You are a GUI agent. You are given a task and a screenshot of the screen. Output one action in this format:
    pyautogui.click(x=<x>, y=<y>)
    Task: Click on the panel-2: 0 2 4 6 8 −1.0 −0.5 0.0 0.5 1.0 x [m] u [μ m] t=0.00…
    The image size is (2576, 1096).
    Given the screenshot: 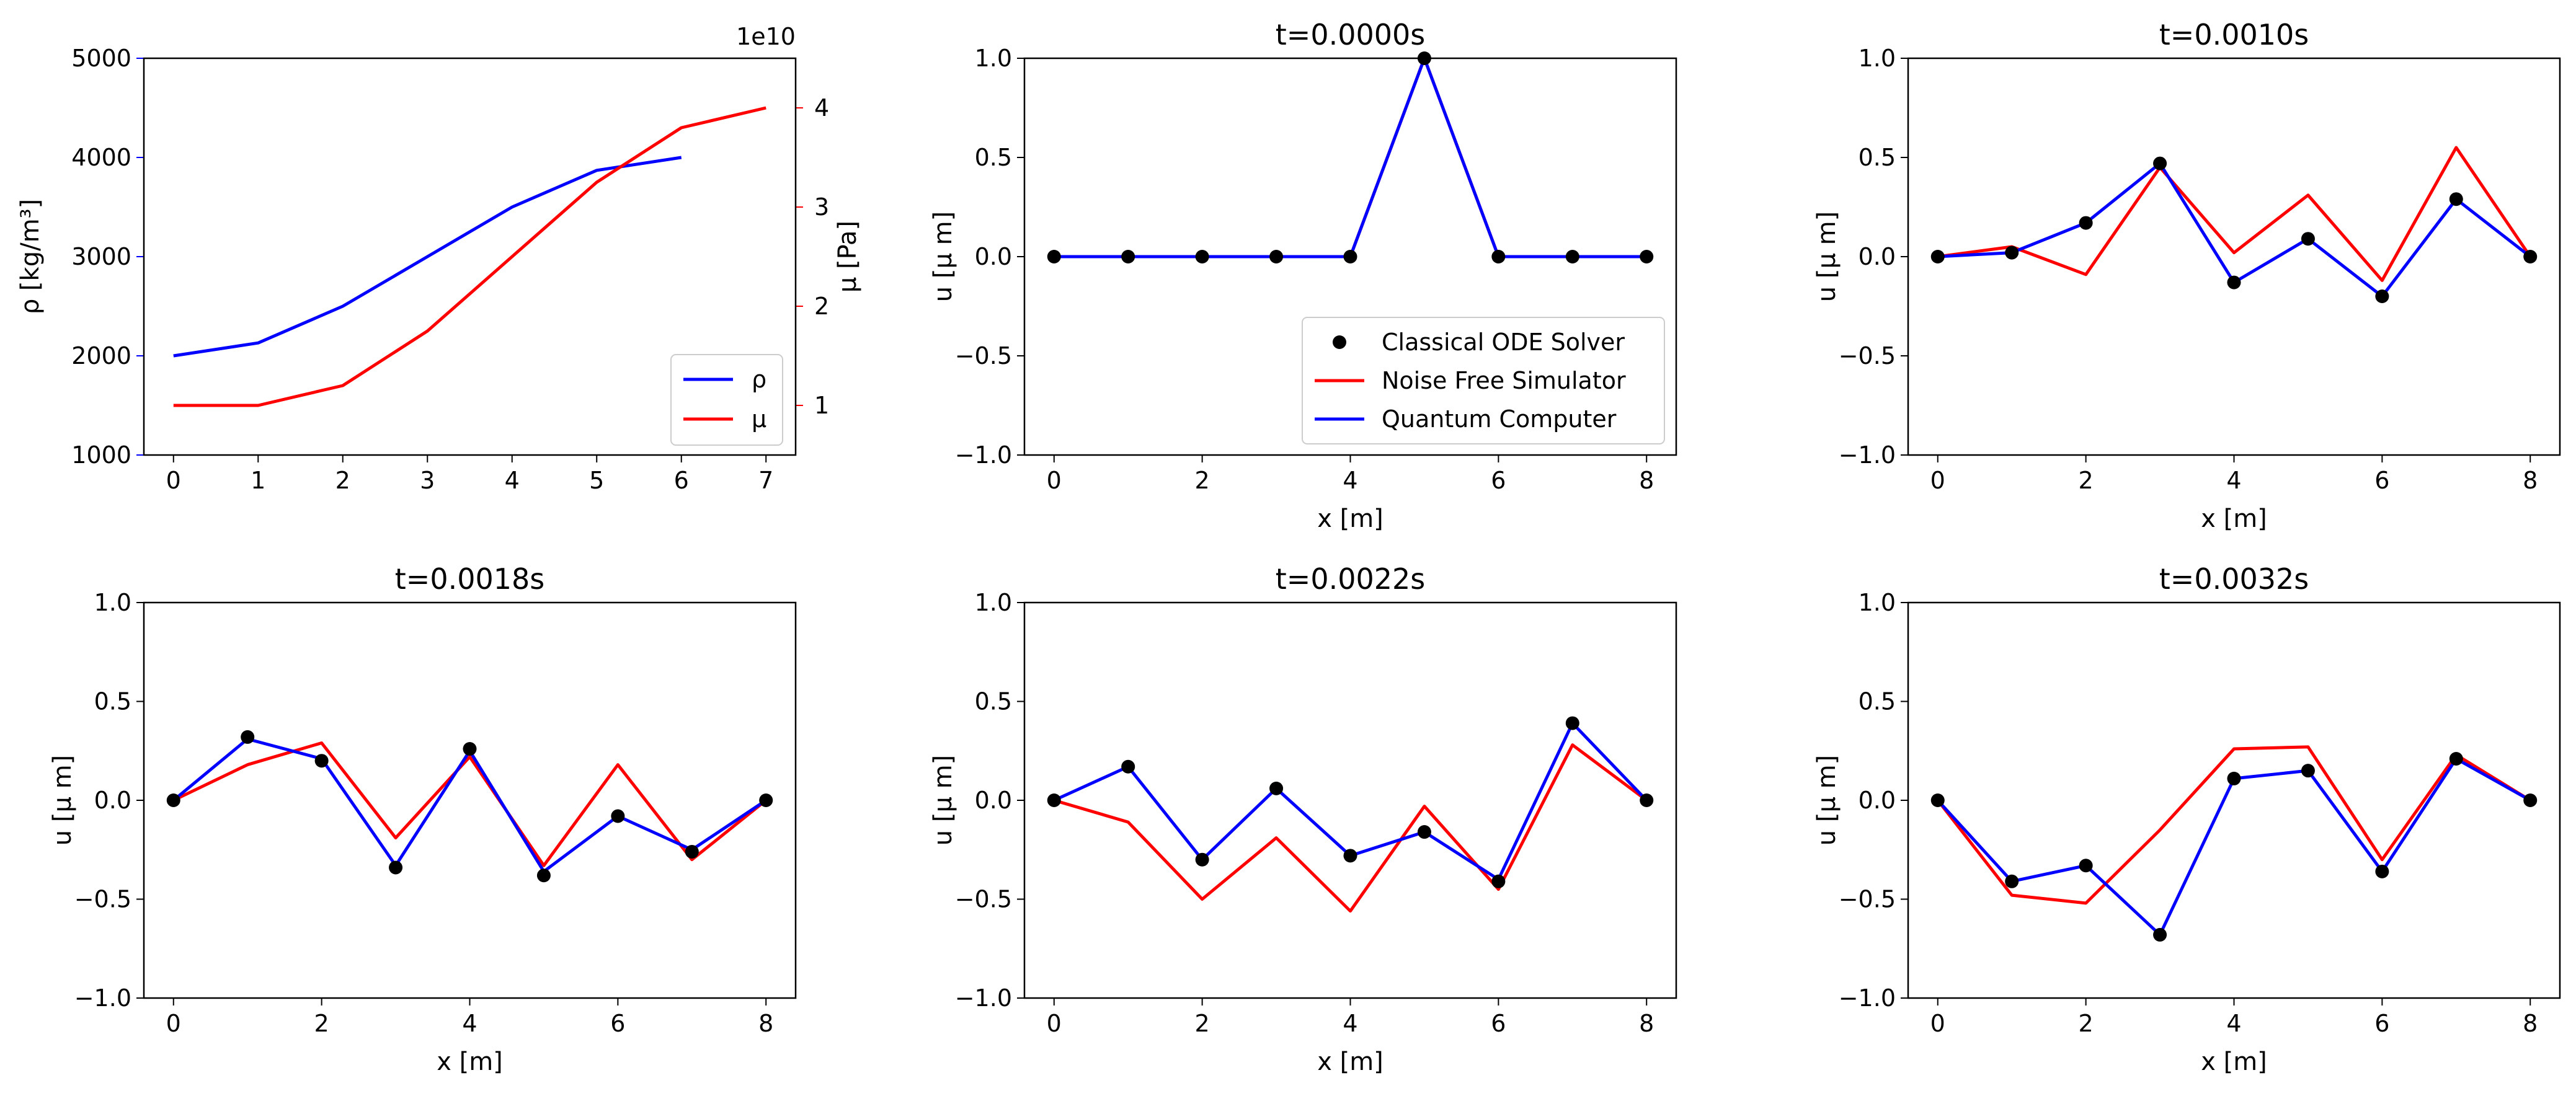 What is the action you would take?
    pyautogui.click(x=1303, y=275)
    